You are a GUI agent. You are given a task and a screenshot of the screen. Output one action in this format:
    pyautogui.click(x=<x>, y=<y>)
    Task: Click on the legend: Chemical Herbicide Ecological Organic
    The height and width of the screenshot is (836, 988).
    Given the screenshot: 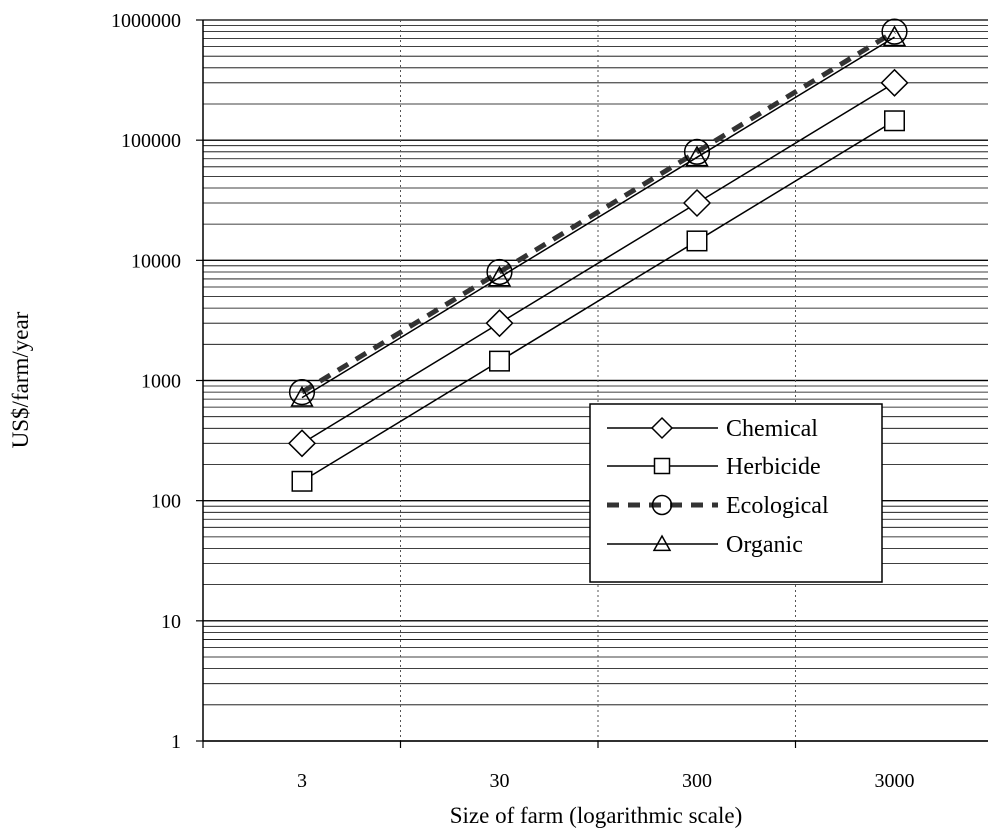 What is the action you would take?
    pyautogui.click(x=736, y=493)
    